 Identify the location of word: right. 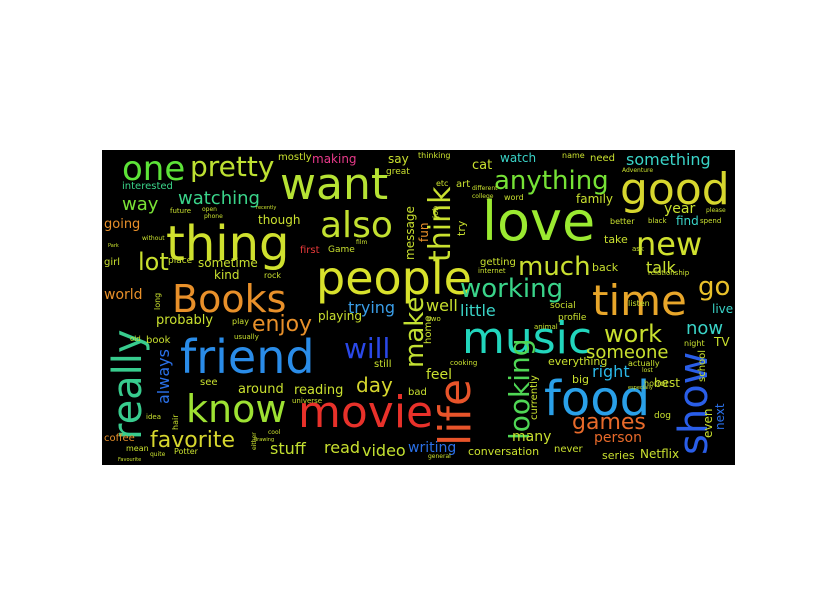
(611, 371).